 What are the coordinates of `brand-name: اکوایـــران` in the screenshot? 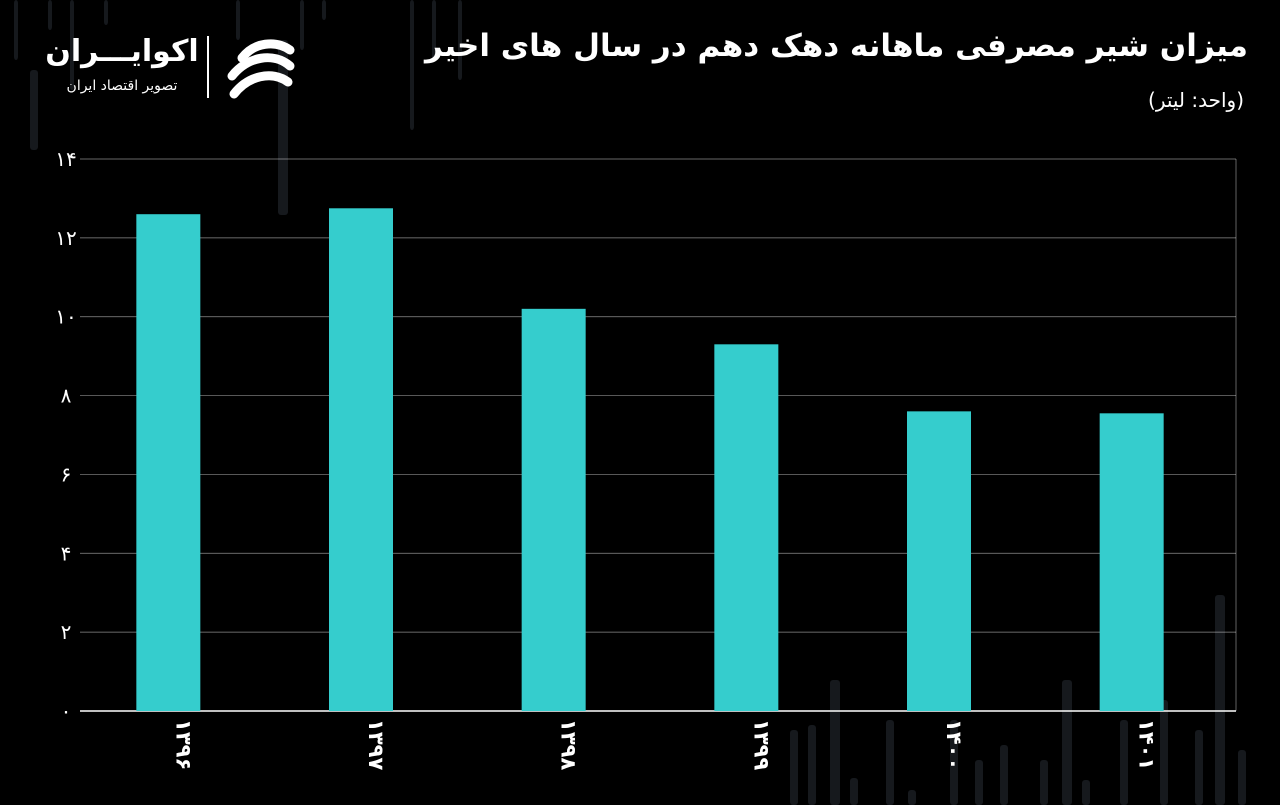 It's located at (122, 51).